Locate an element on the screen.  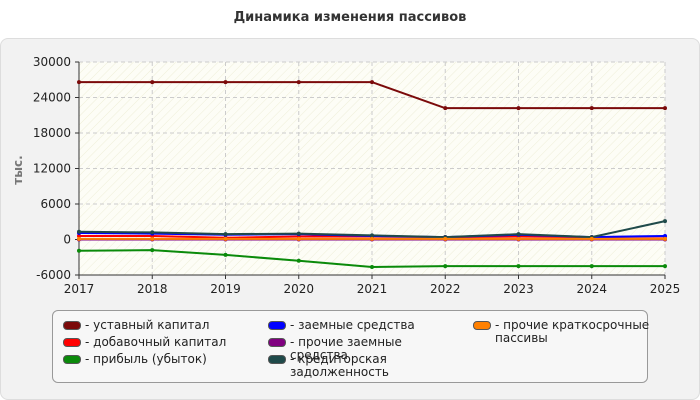
y-tick-label: -6000 is located at coordinates (53, 275).